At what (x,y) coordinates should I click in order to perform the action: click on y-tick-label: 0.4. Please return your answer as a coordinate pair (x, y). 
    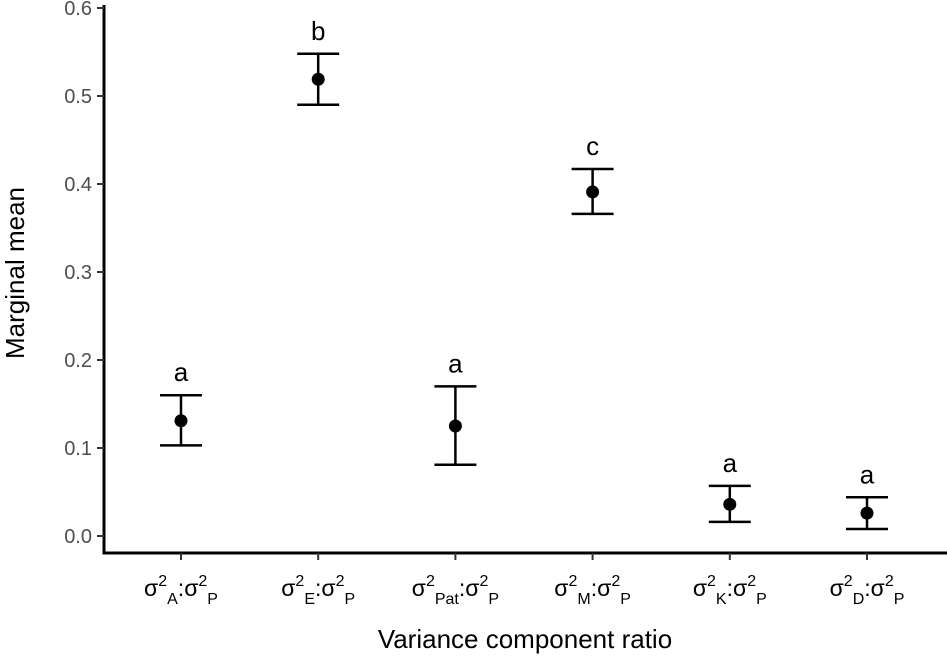
    Looking at the image, I should click on (78, 185).